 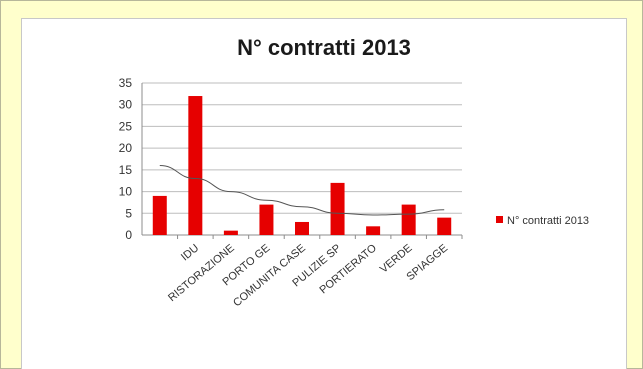 I want to click on y-tick-label: 5, so click(x=128, y=213).